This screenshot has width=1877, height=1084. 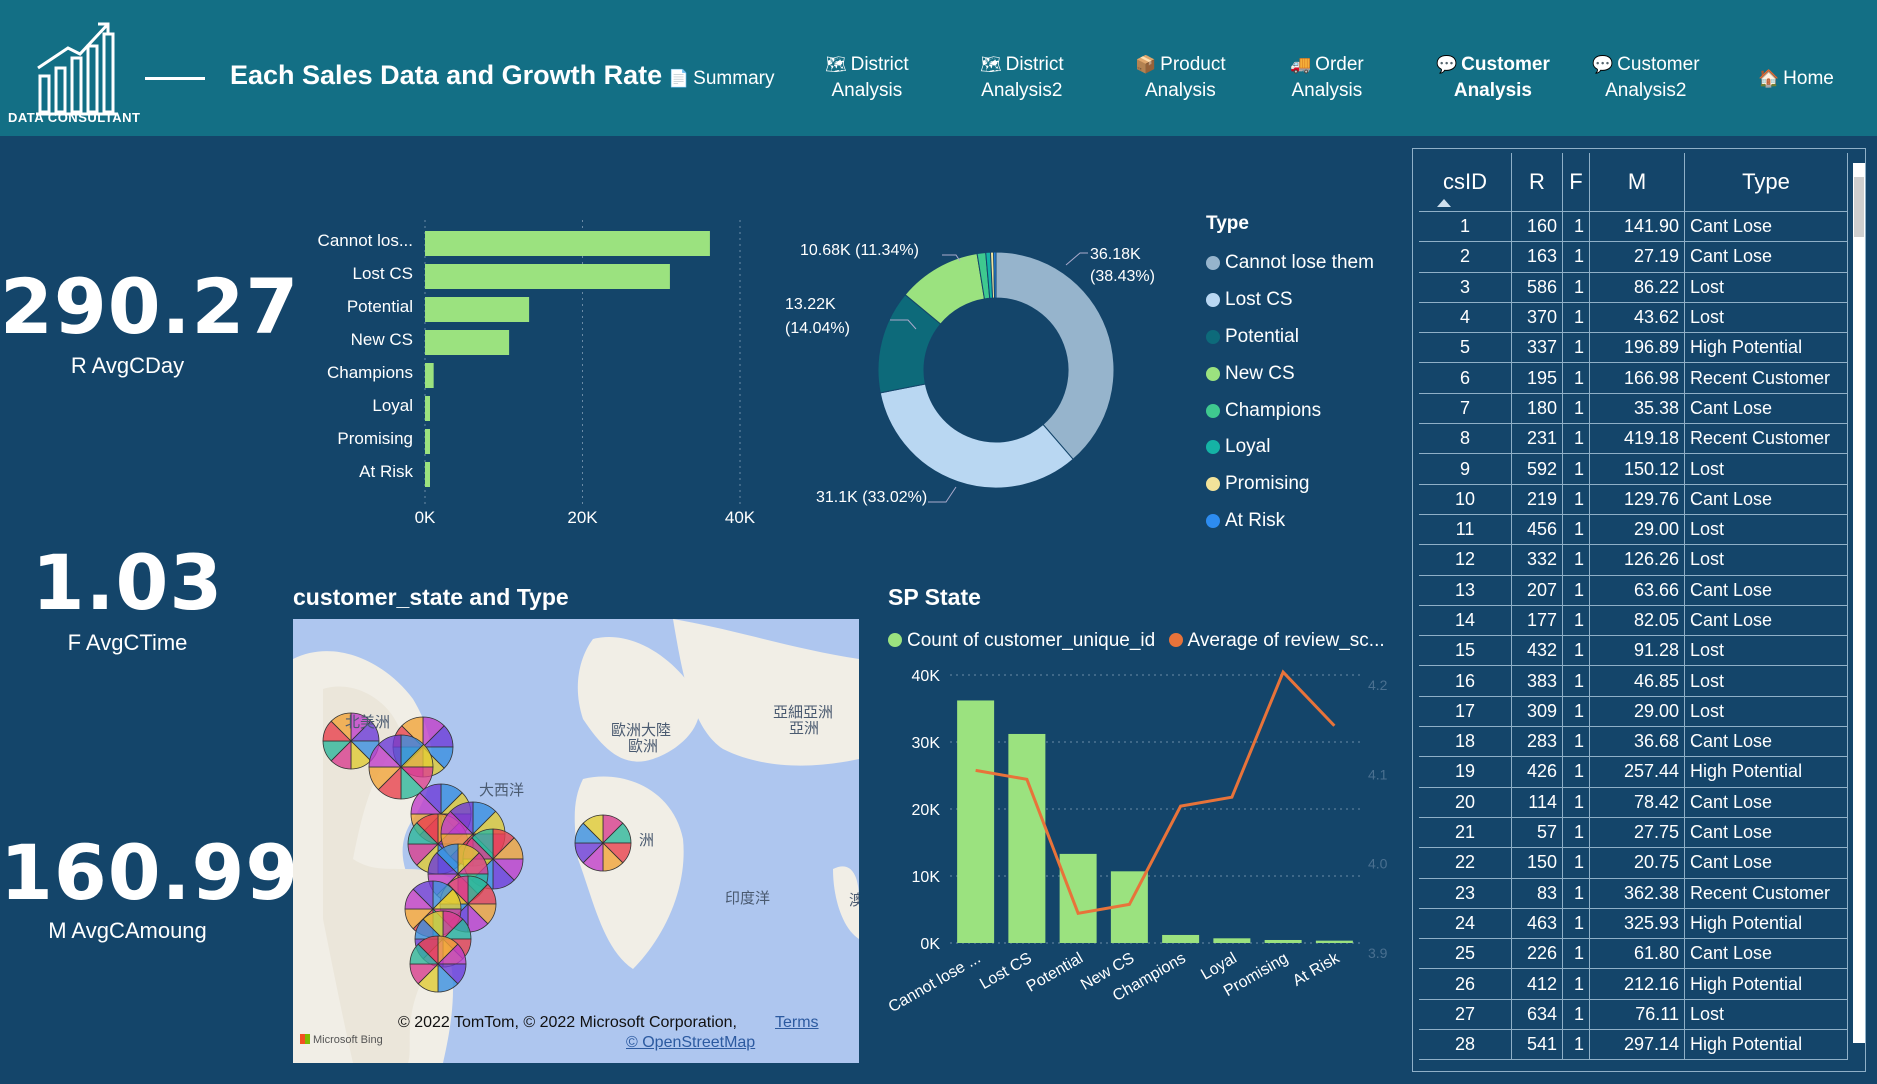 I want to click on table-row: 14 177 1 82.05 Cant Lose, so click(x=1633, y=621).